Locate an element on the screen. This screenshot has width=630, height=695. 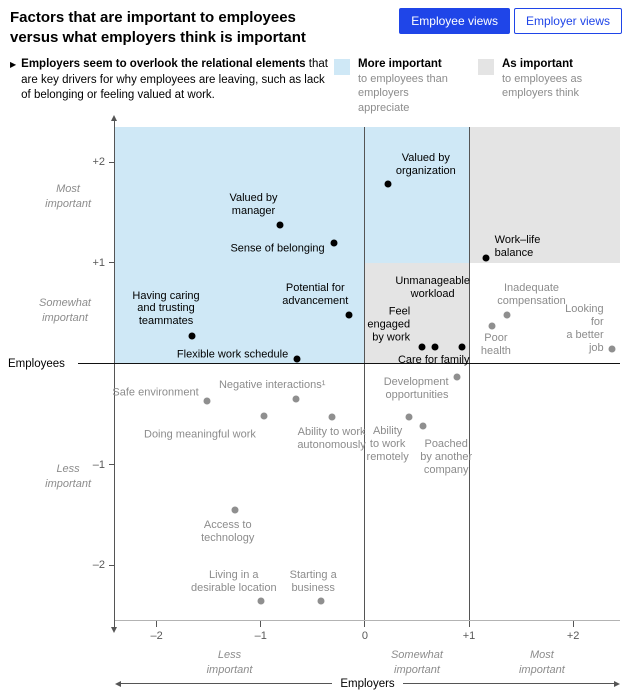
point-living-in-a-desirable-location is located at coordinates (261, 601).